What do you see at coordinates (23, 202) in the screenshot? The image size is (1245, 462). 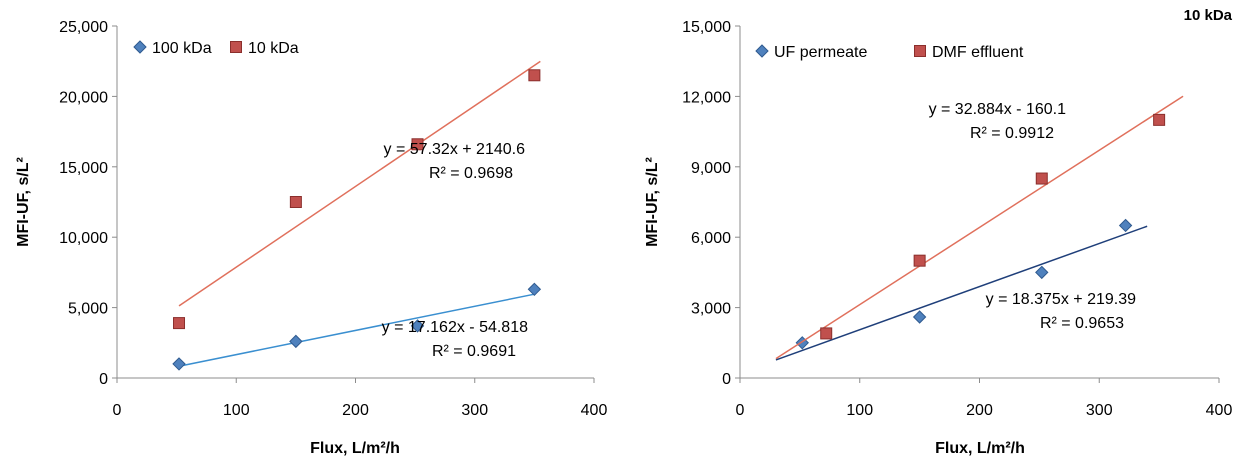 I see `chart1-y-axis-title: MFI-UF, s/L²` at bounding box center [23, 202].